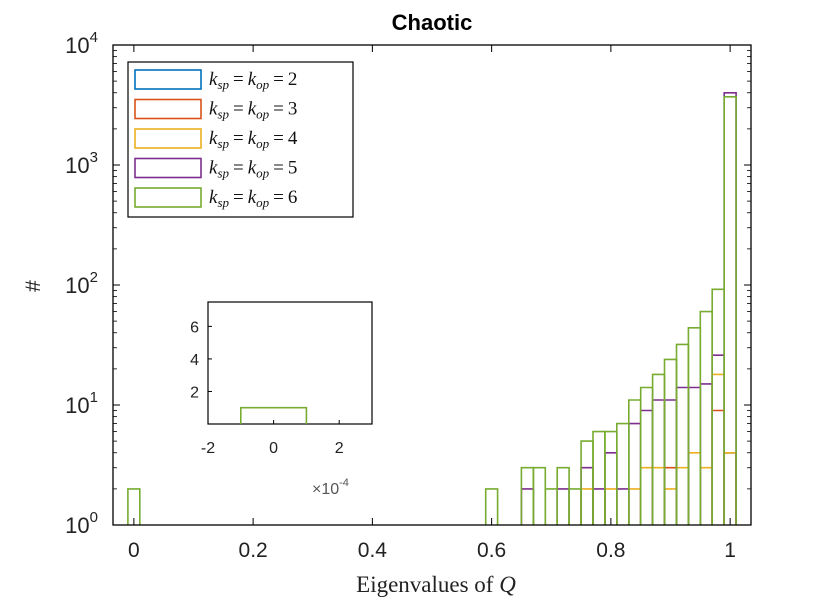 This screenshot has height=608, width=830. Describe the element at coordinates (81, 283) in the screenshot. I see `y-tick-label-2: 10²` at that location.